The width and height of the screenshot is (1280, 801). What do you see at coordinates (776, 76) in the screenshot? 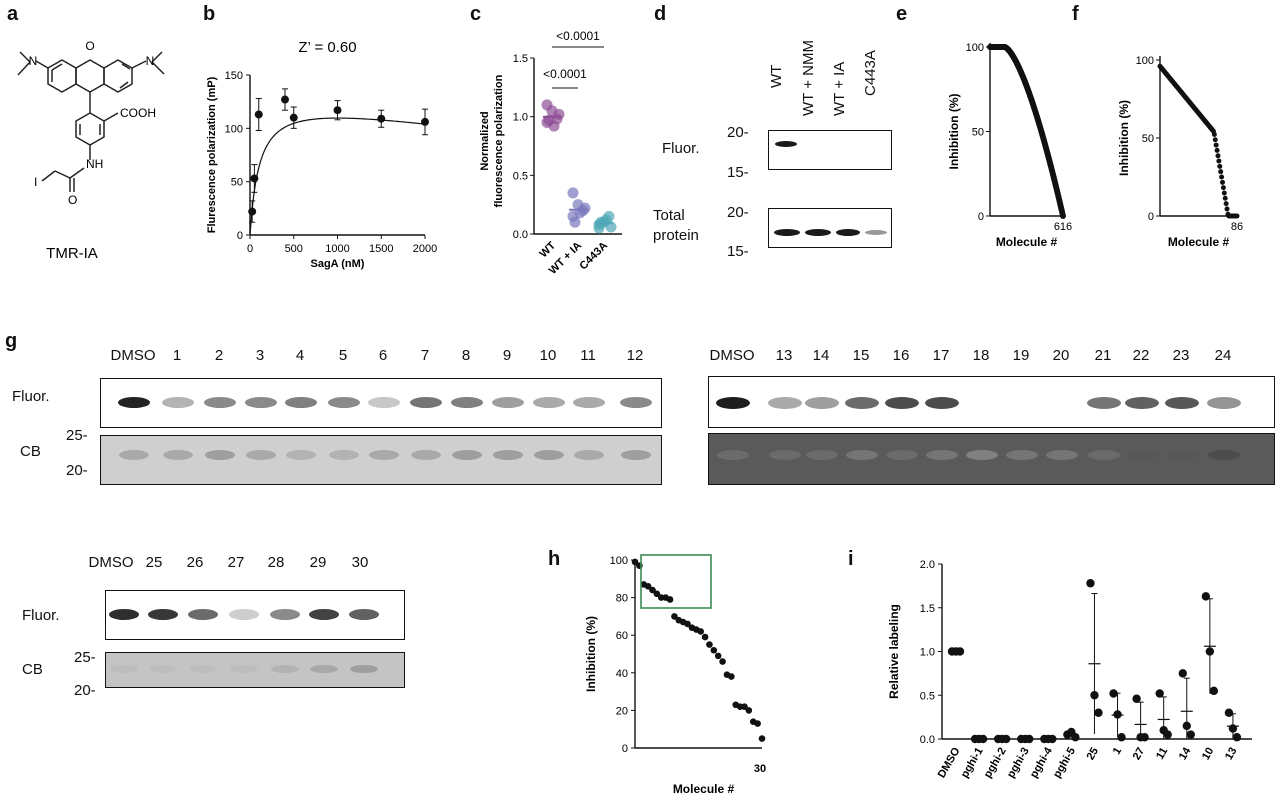
I see `lane-label-wt: WT` at bounding box center [776, 76].